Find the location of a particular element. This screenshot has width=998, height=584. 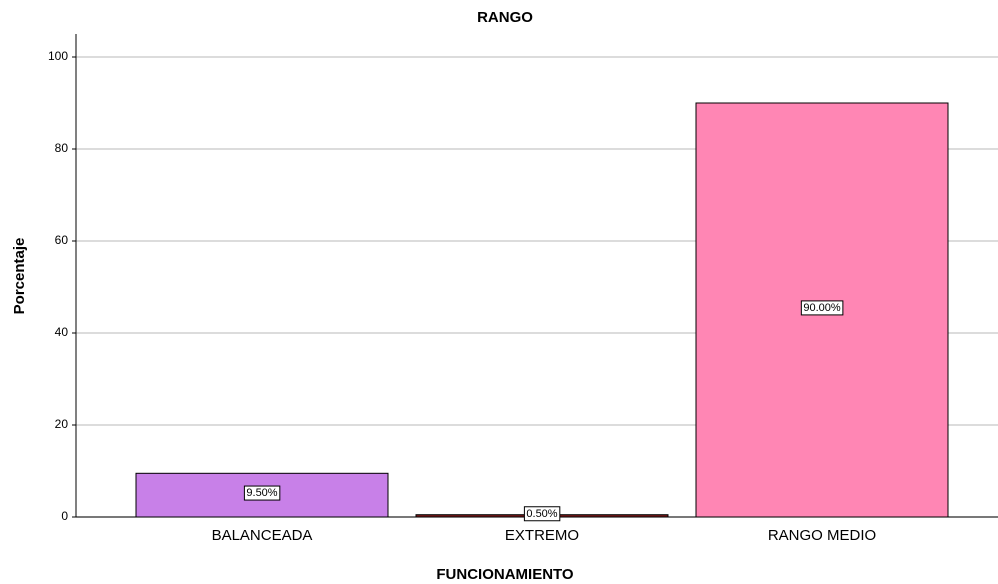

y-tick-label: 60 is located at coordinates (62, 240).